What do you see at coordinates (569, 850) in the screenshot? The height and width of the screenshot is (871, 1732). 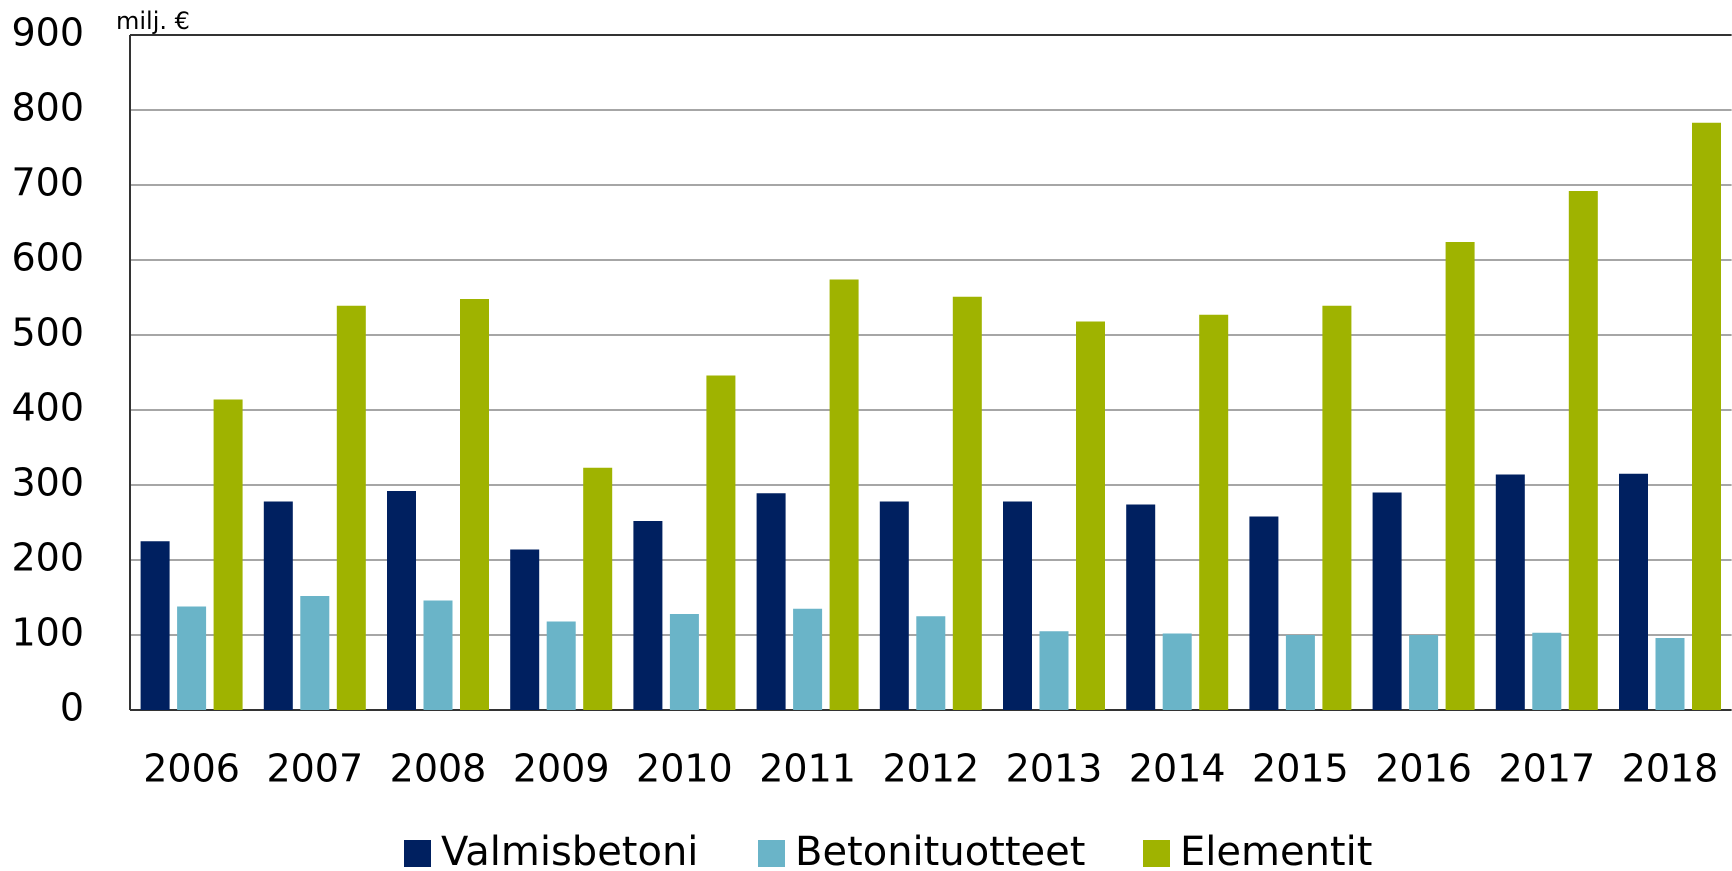 I see `legend-label: Valmisbetoni` at bounding box center [569, 850].